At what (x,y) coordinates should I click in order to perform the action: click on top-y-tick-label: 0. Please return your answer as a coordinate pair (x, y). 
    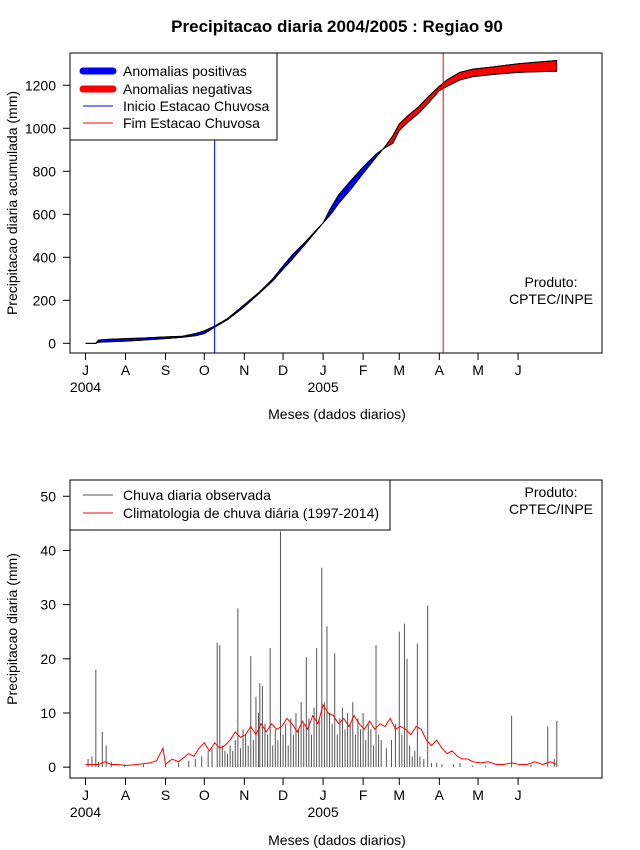
    Looking at the image, I should click on (52, 343).